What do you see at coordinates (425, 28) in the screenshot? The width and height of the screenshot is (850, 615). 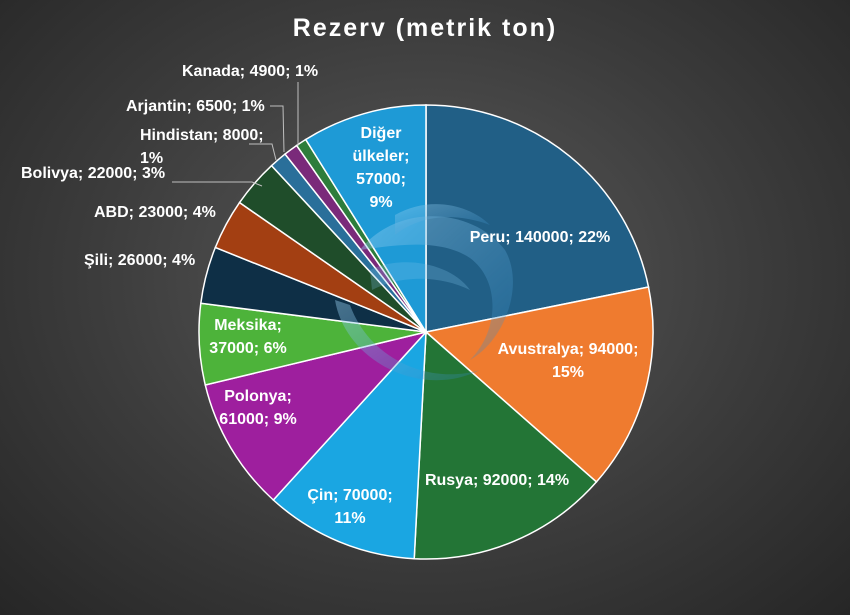 I see `chart-title: Rezerv (metrik ton)` at bounding box center [425, 28].